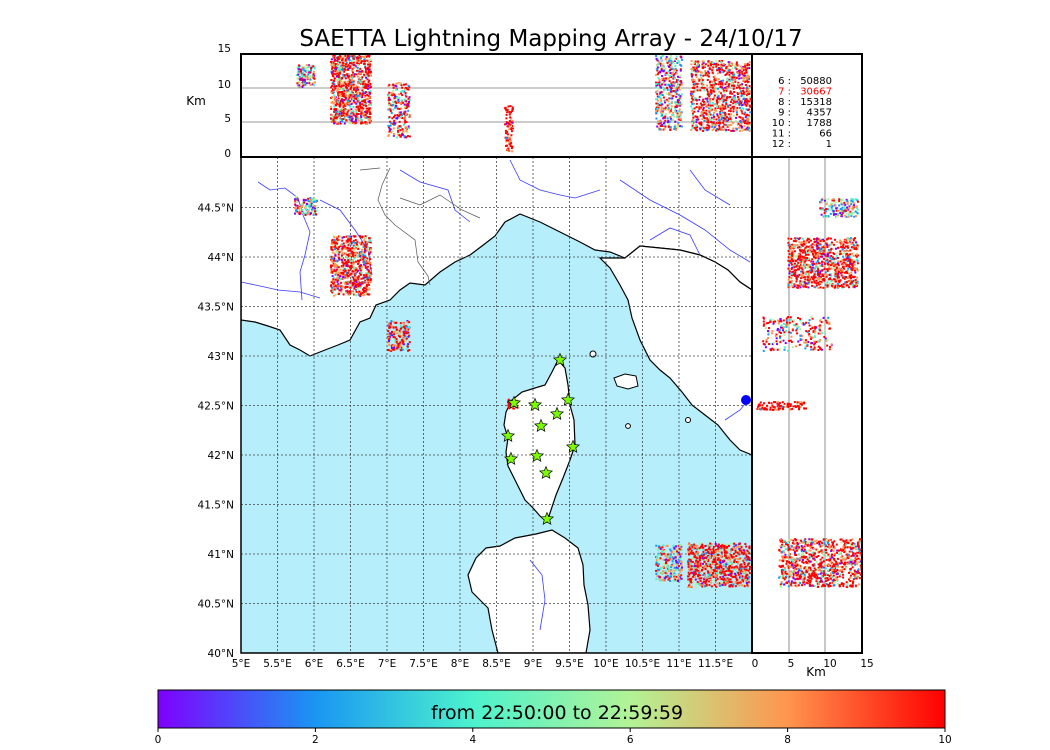 The image size is (1050, 750). I want to click on side-tick-0: 0, so click(755, 664).